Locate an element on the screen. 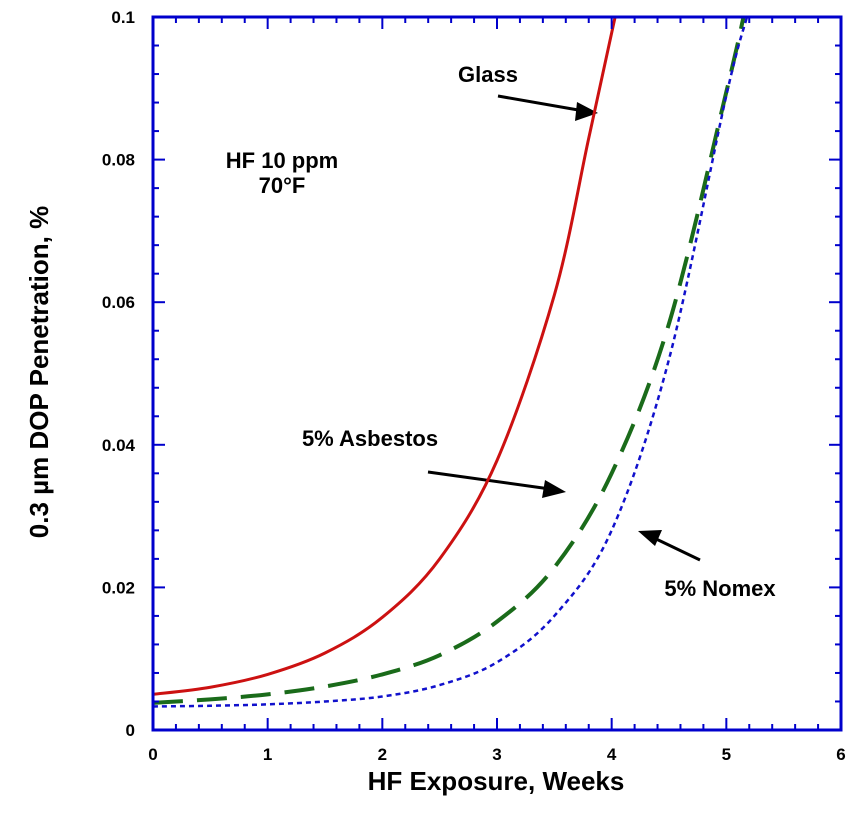  arrow-asbestos-head is located at coordinates (554, 489).